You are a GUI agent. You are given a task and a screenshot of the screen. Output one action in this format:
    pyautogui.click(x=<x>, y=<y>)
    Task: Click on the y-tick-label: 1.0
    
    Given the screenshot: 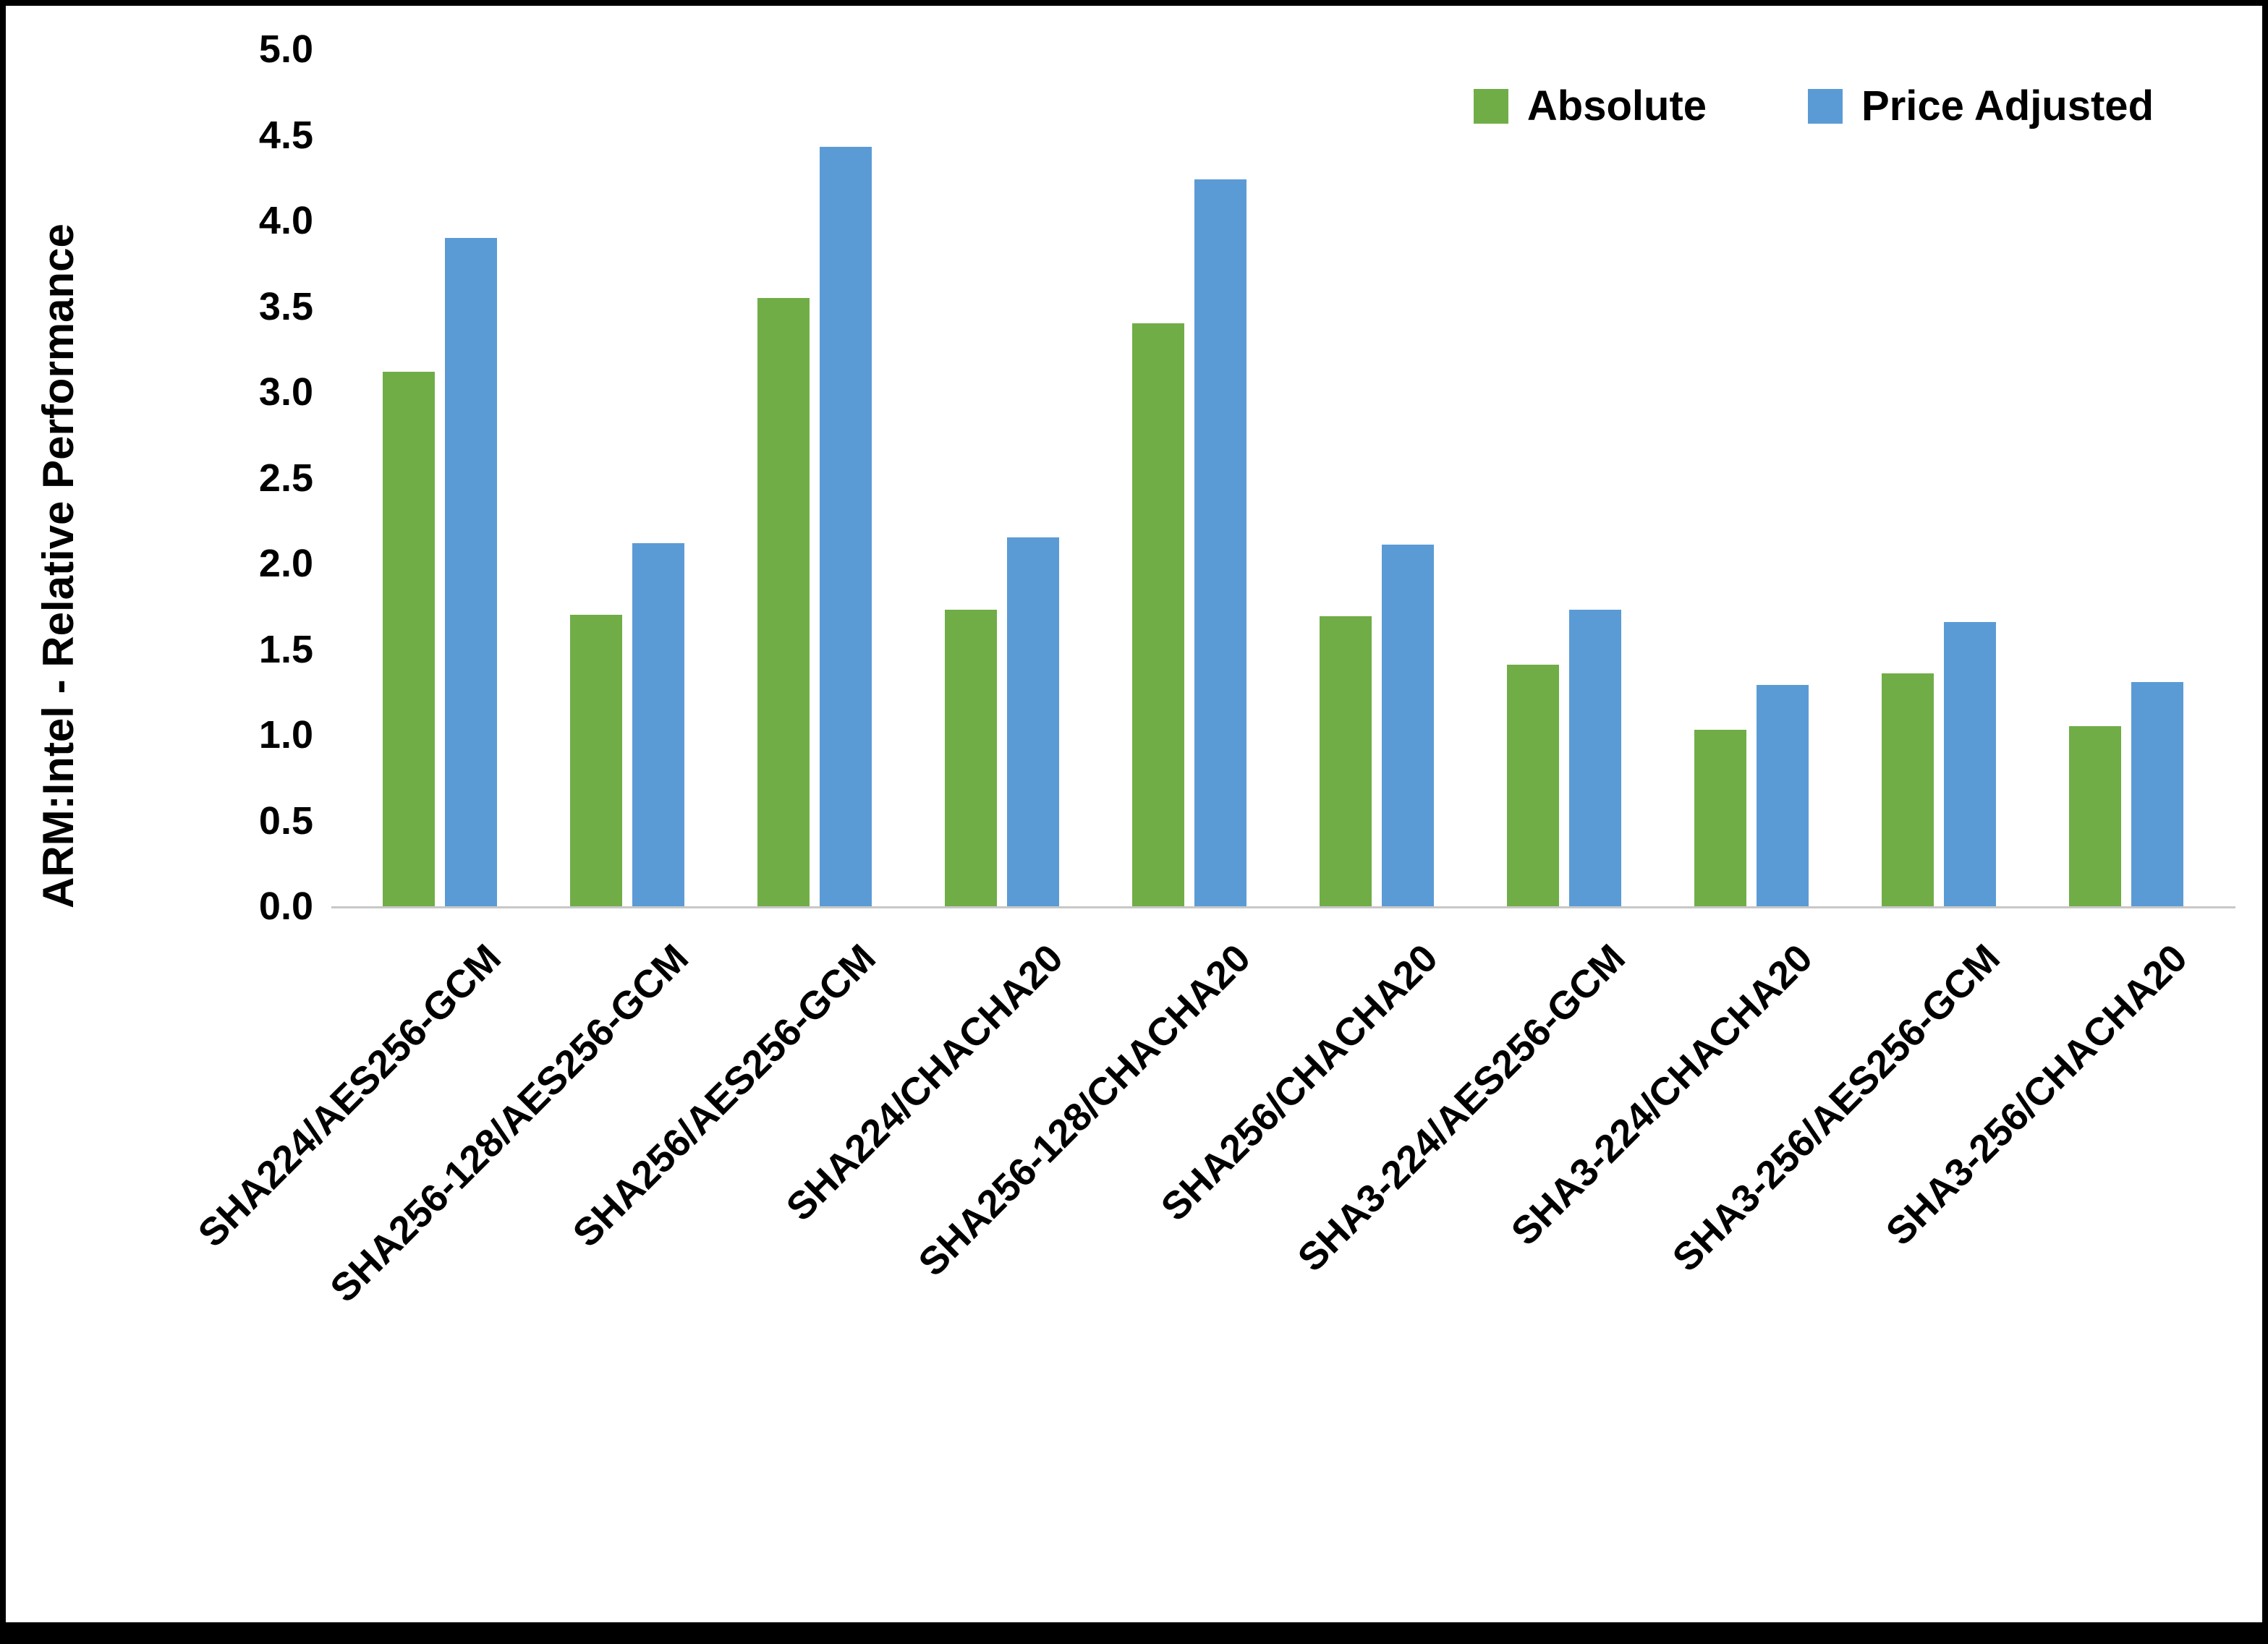 What is the action you would take?
    pyautogui.click(x=285, y=735)
    